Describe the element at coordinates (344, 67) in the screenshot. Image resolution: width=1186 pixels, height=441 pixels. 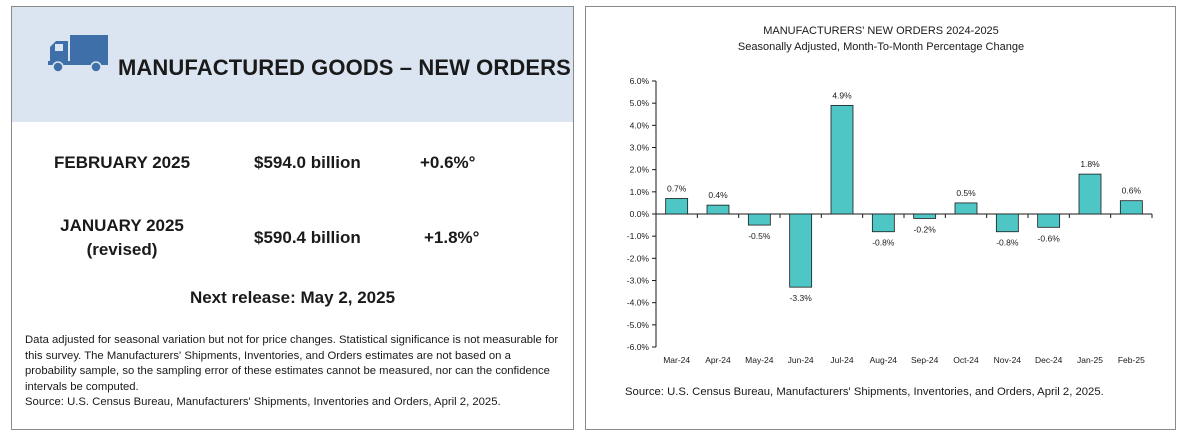
I see `panel-title: MANUFACTURED GOODS – NEW ORDERS` at that location.